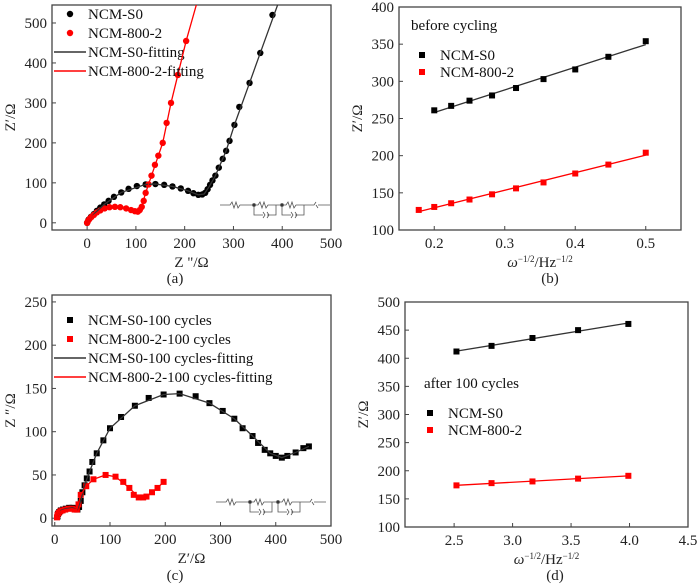  Describe the element at coordinates (389, 472) in the screenshot. I see `y-tick-label: 200` at that location.